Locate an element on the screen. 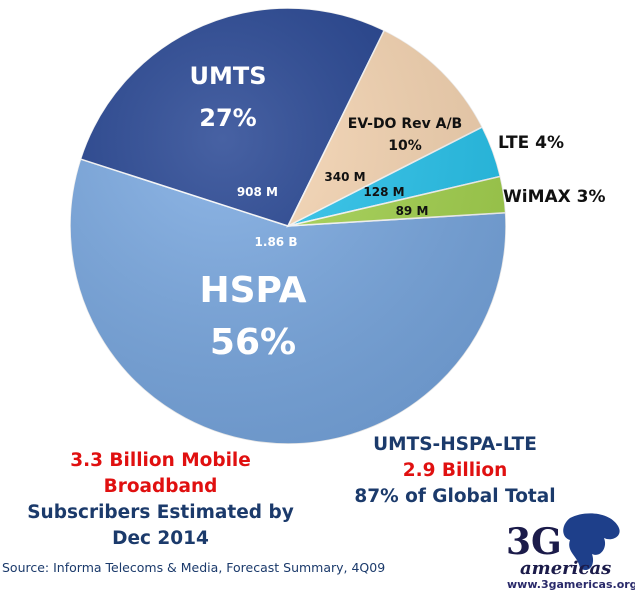 Image resolution: width=635 pixels, height=595 pixels. 3g-americas-logo: 3G americas is located at coordinates (563, 546).